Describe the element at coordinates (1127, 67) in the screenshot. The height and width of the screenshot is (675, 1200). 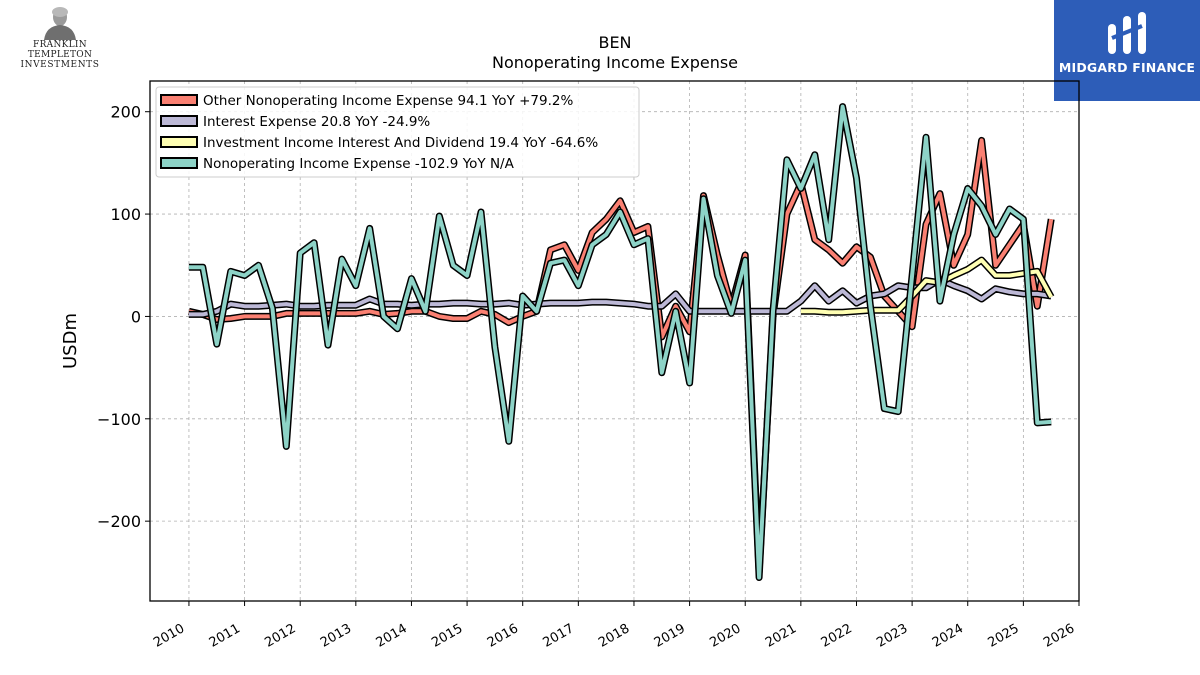
I see `brand-right-name: MIDGARD FINANCE` at that location.